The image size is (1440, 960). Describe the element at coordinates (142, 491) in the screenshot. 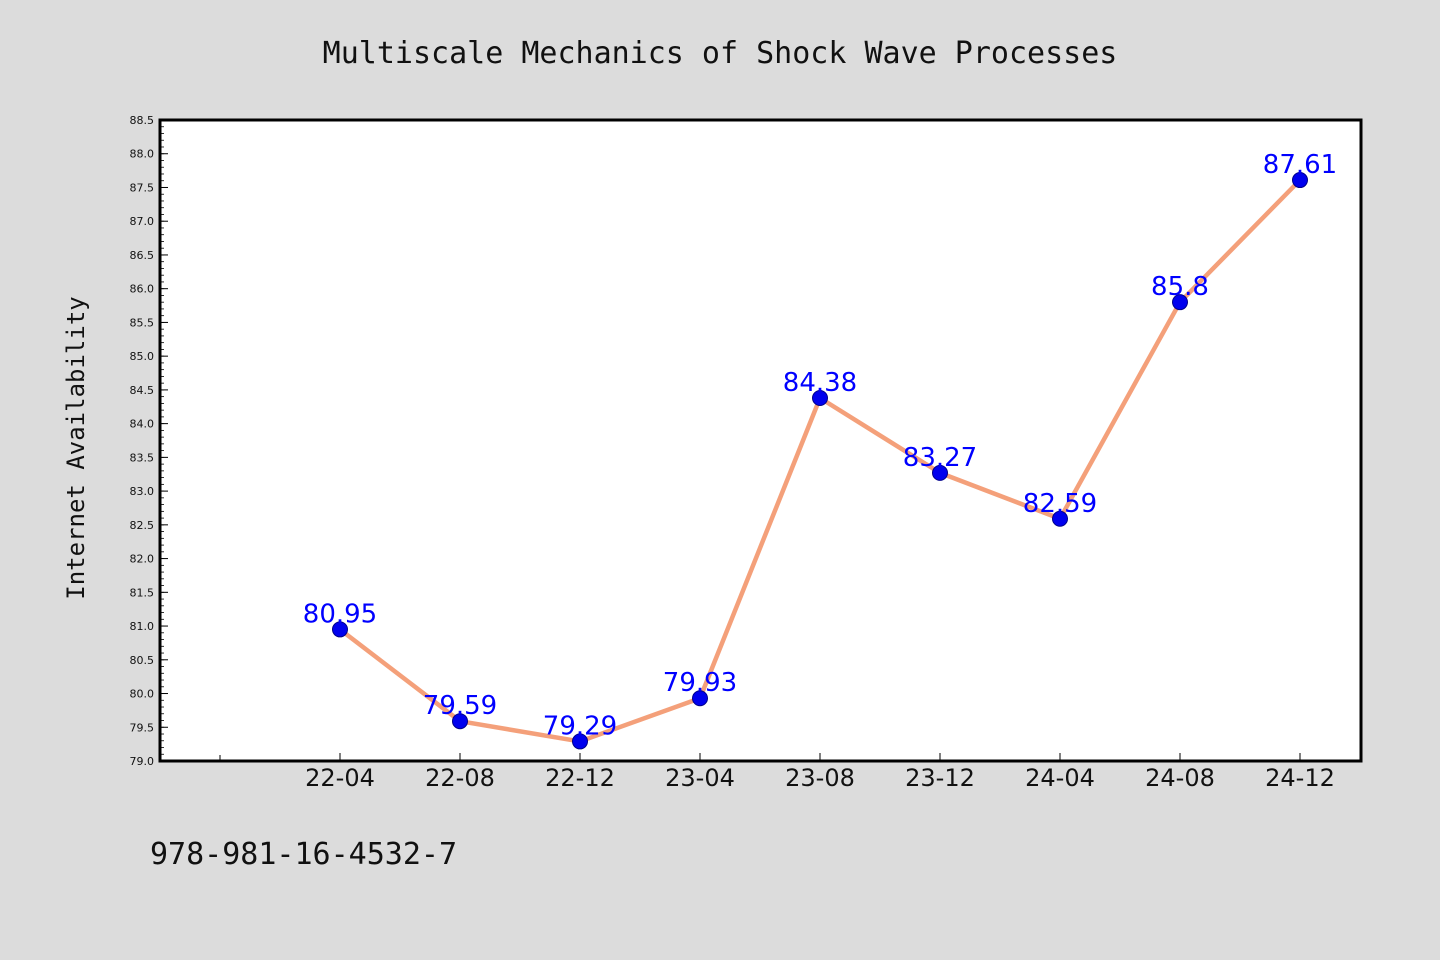

I see `y-tick-label: 83.0` at that location.